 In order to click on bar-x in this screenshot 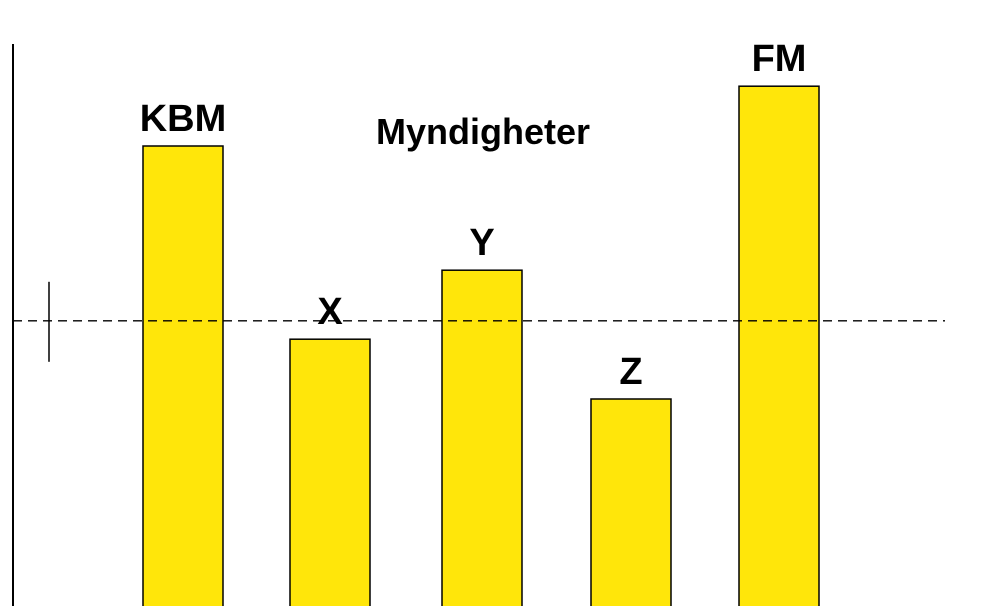, I will do `click(330, 472)`.